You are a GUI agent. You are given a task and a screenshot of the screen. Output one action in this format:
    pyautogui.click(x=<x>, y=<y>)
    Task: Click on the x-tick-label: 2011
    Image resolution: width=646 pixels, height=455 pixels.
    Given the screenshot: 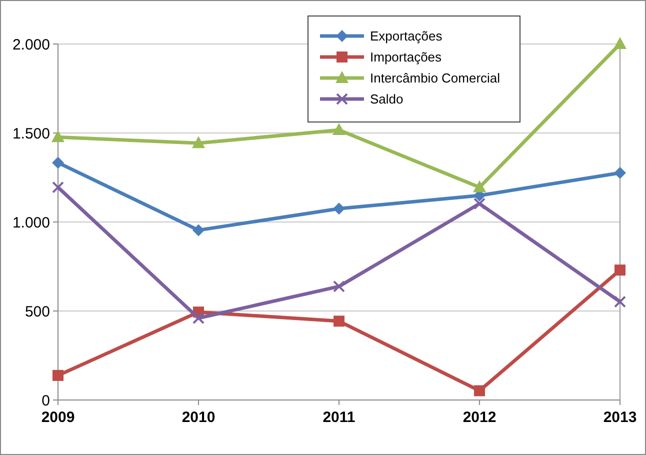 What is the action you would take?
    pyautogui.click(x=339, y=417)
    